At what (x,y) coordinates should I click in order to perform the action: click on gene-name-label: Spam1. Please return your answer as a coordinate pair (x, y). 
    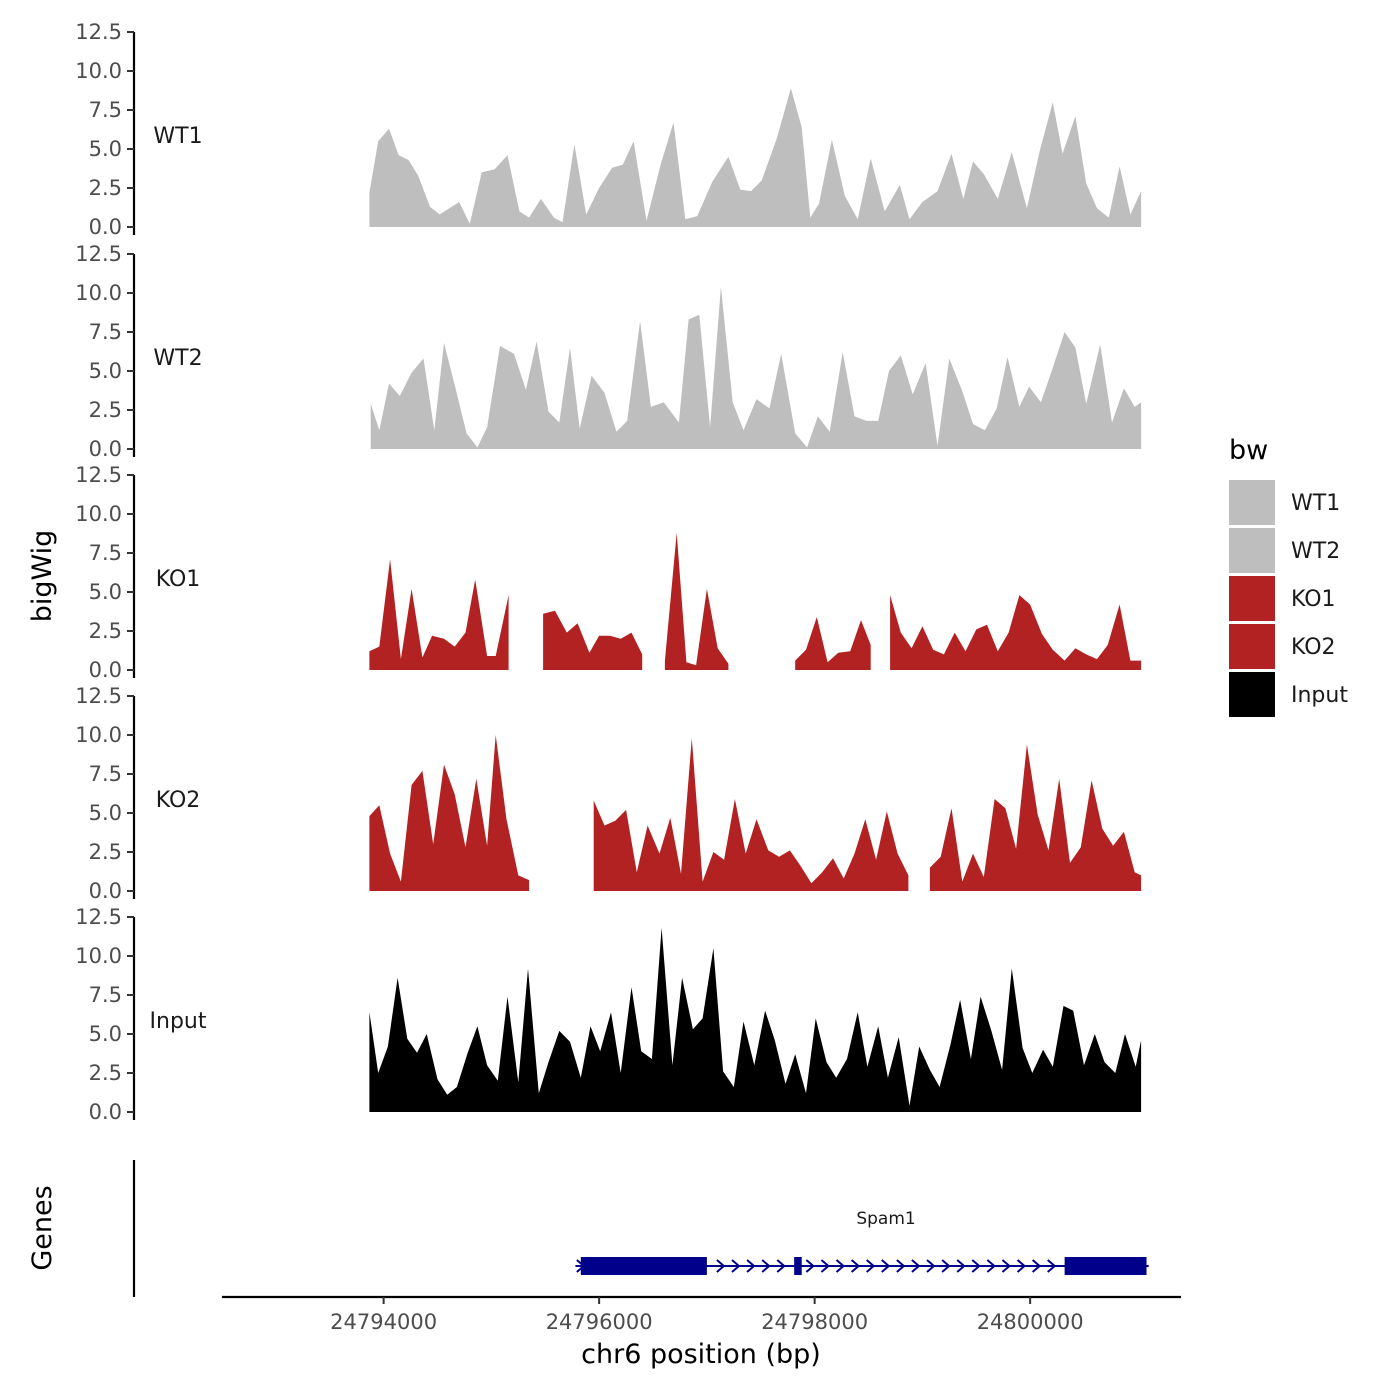
    Looking at the image, I should click on (885, 1219).